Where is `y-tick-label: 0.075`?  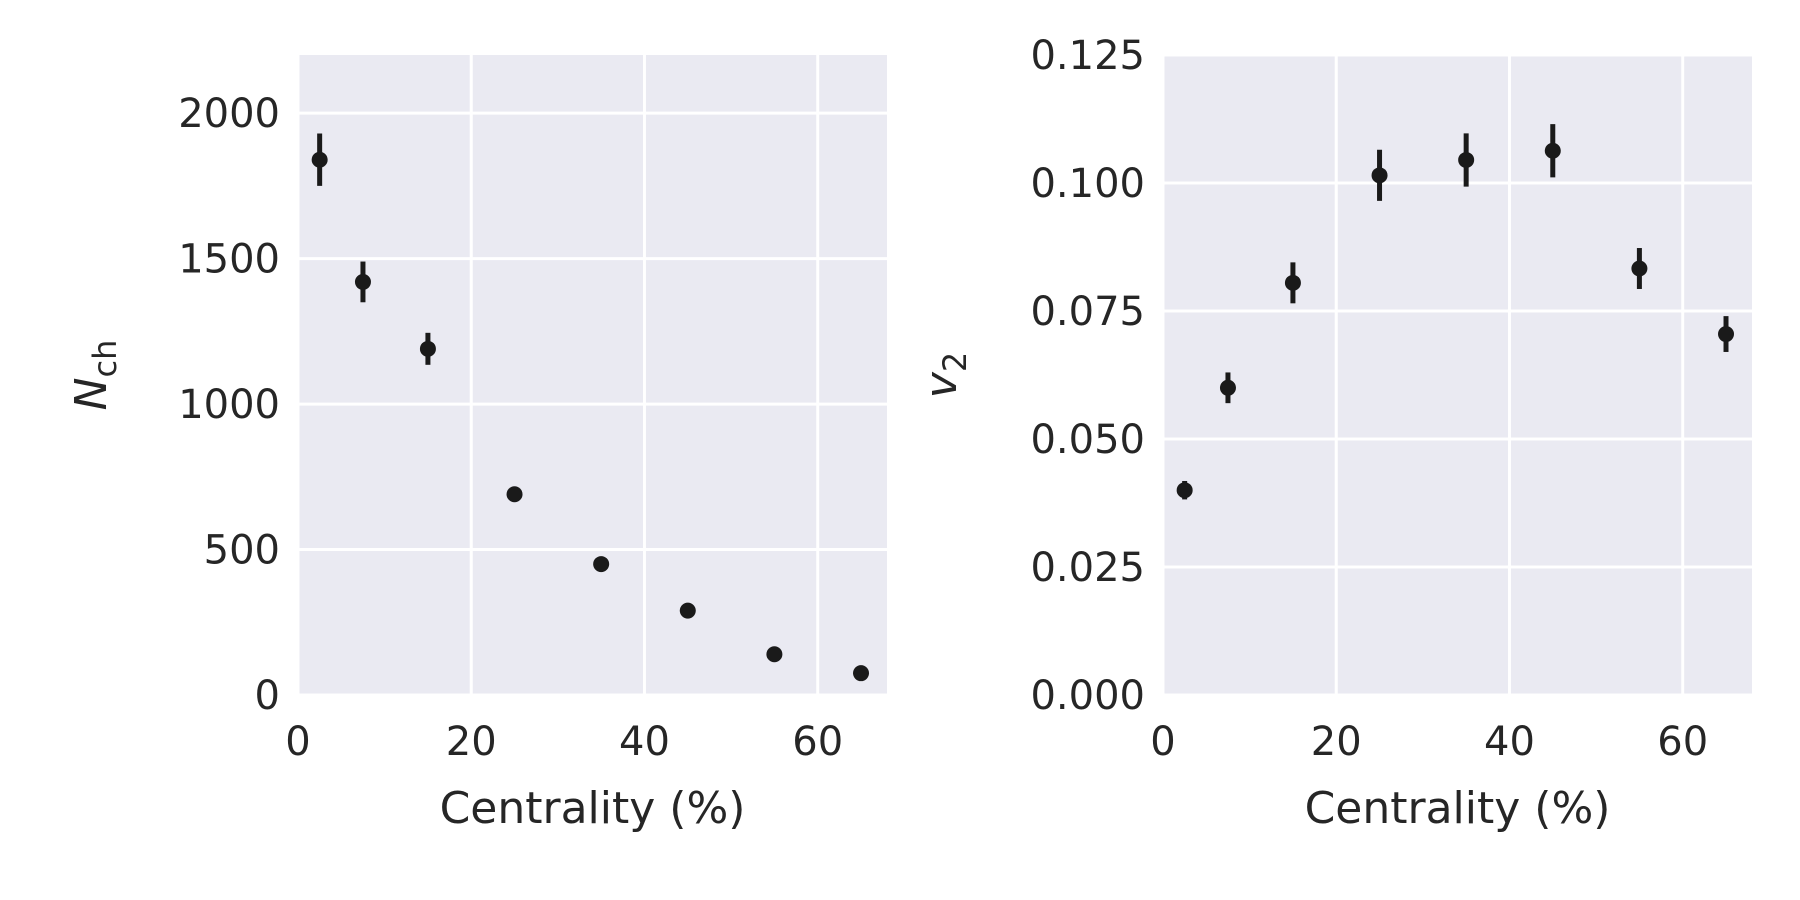 y-tick-label: 0.075 is located at coordinates (1087, 312).